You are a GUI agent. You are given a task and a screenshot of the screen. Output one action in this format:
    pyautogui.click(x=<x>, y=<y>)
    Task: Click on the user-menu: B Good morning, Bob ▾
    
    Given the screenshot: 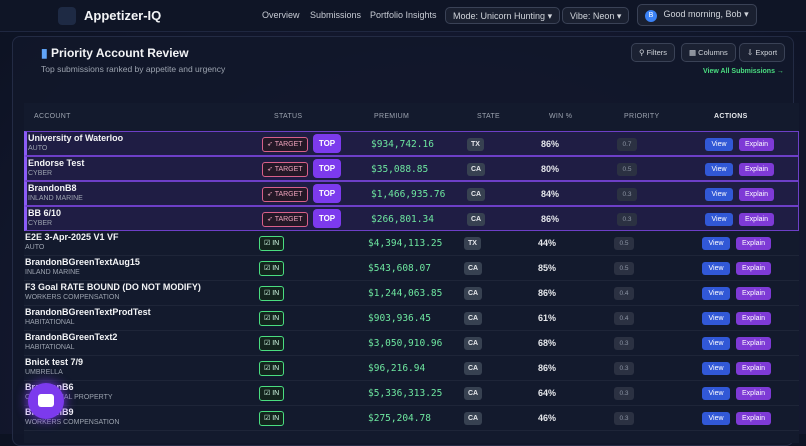 What is the action you would take?
    pyautogui.click(x=697, y=15)
    